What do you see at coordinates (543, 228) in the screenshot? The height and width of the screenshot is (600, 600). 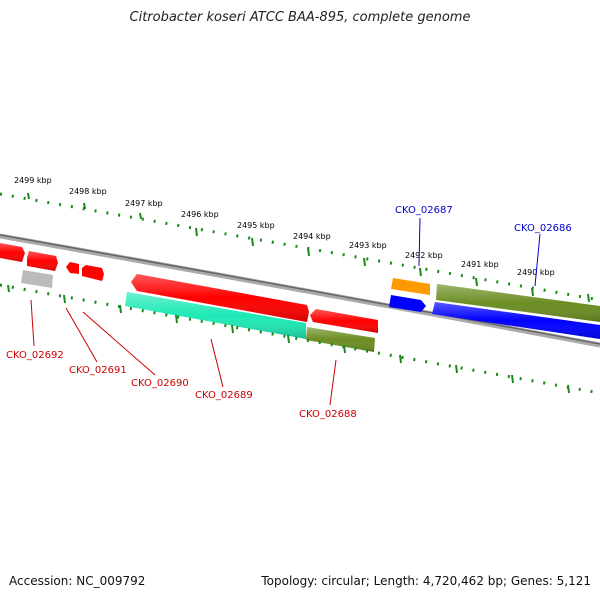 I see `gene-label-cko-02686: CKO_02686` at bounding box center [543, 228].